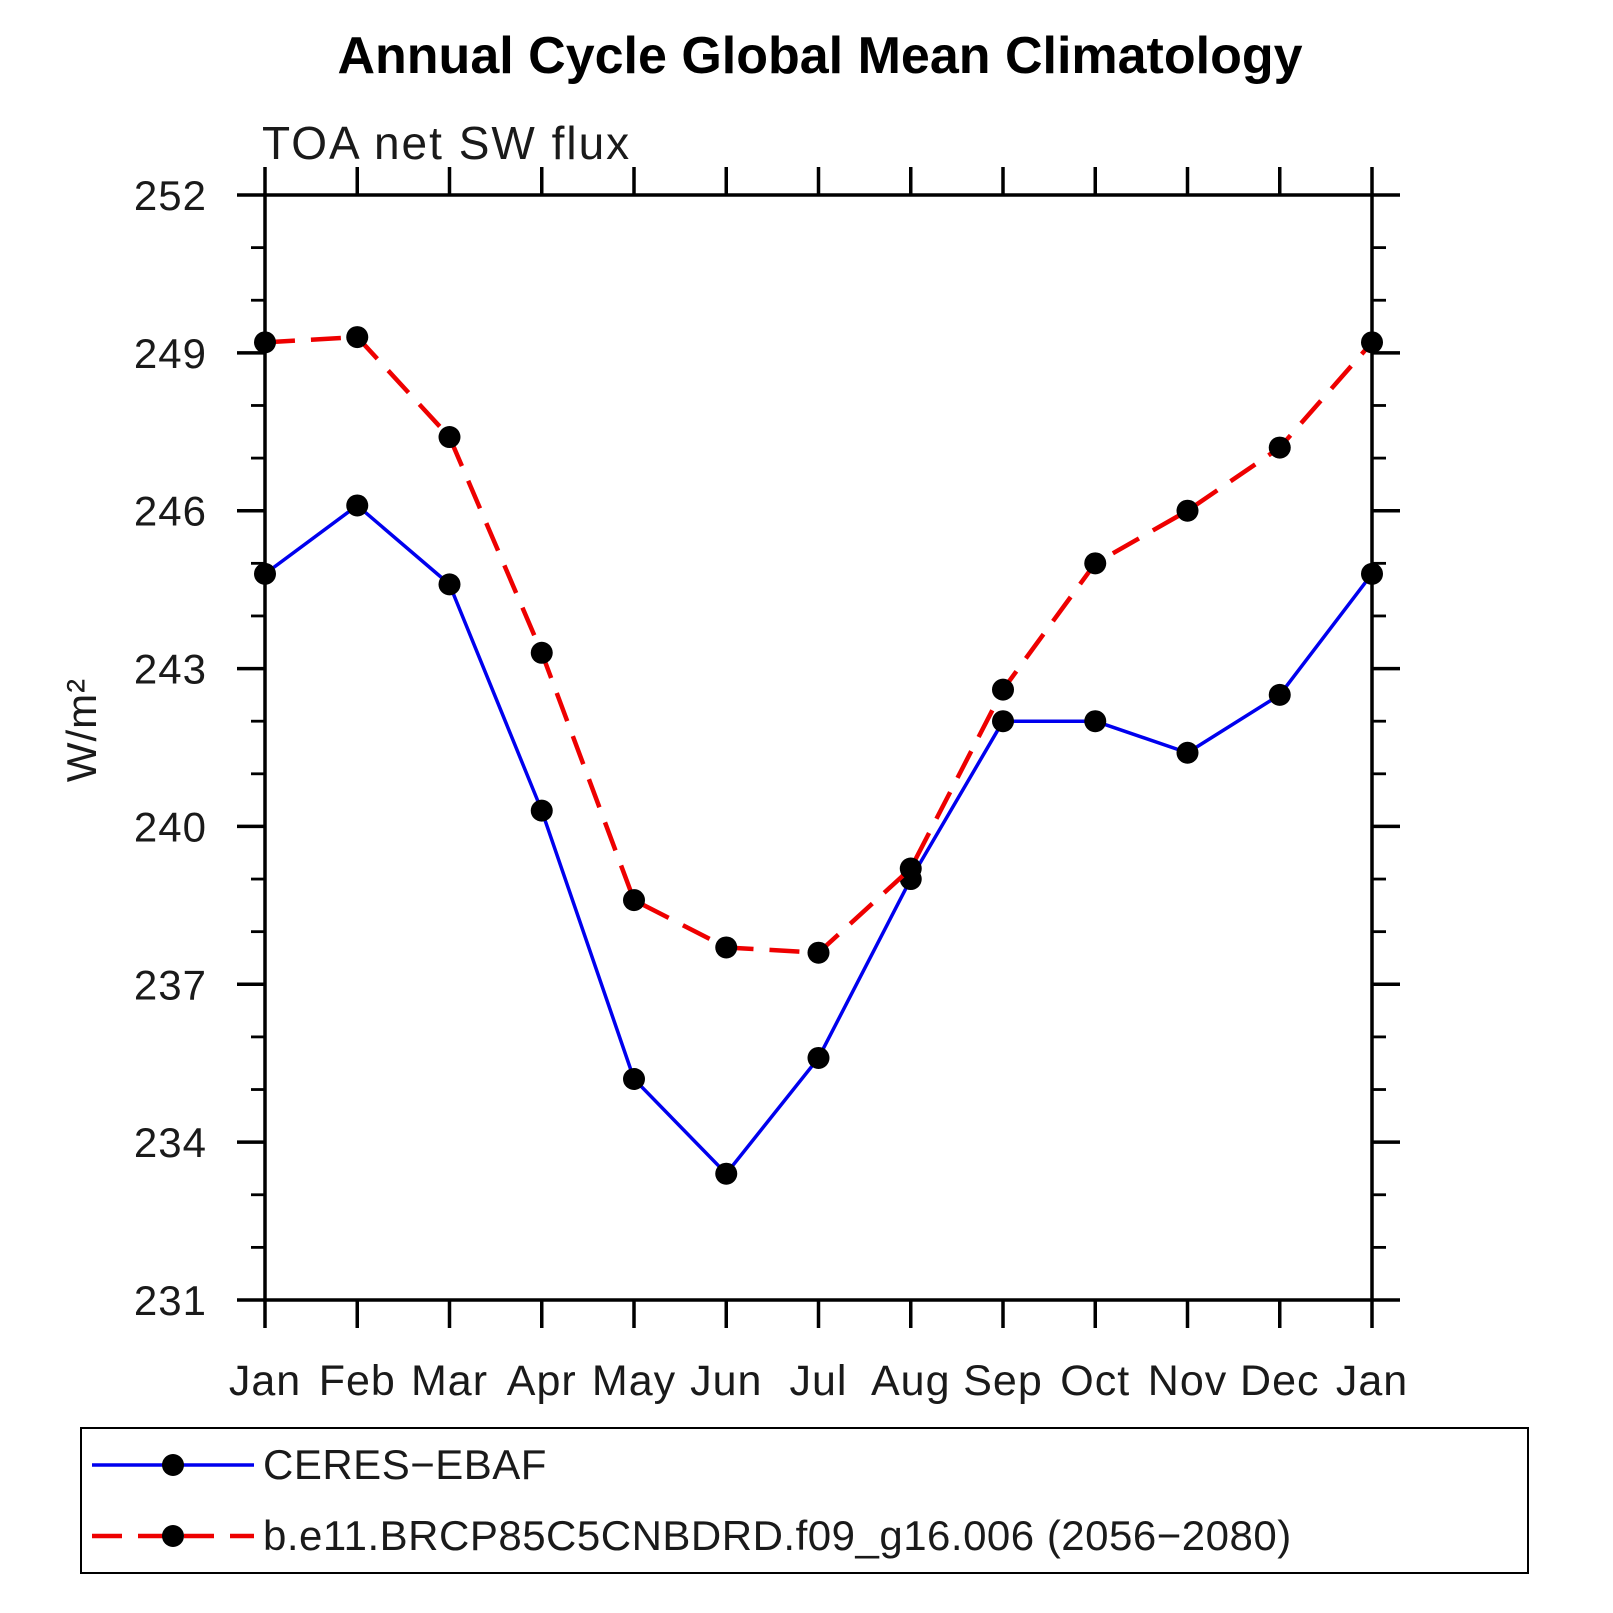  What do you see at coordinates (170, 1142) in the screenshot?
I see `y-tick-label: 234` at bounding box center [170, 1142].